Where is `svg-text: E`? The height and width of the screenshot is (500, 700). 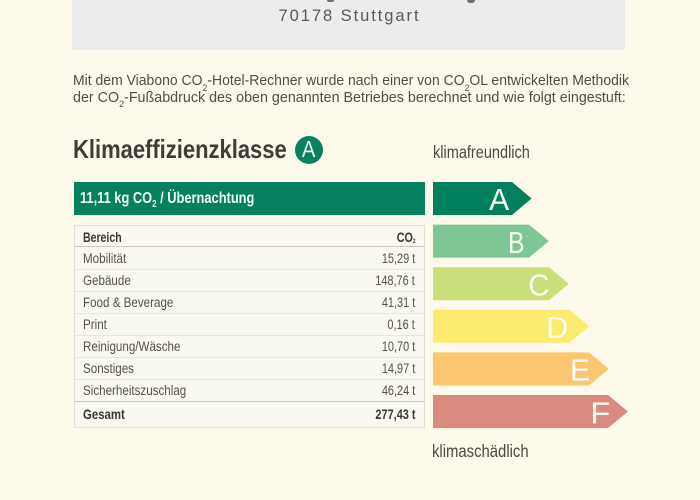 svg-text: E is located at coordinates (580, 370).